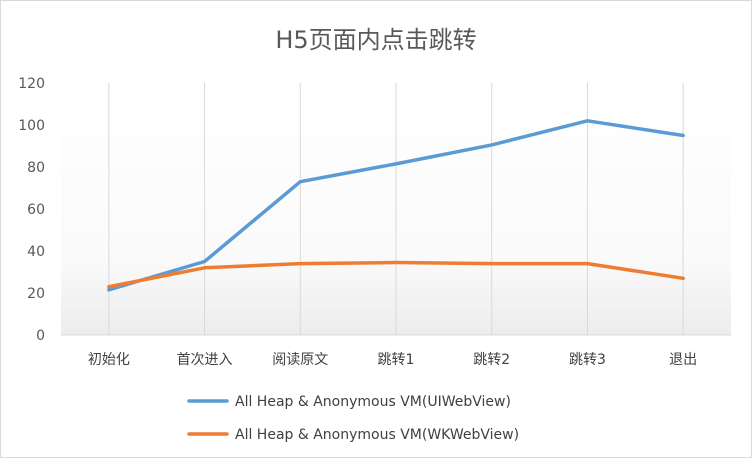  What do you see at coordinates (36, 252) in the screenshot?
I see `y-tick-label: 40` at bounding box center [36, 252].